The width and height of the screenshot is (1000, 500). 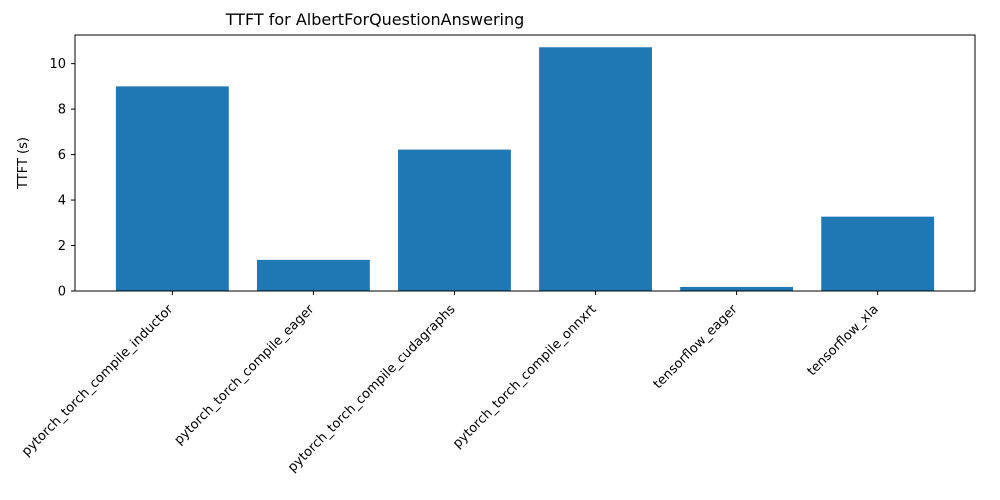 What do you see at coordinates (524, 376) in the screenshot?
I see `x-tick-label: pytorch_torch_compile_onnxrt` at bounding box center [524, 376].